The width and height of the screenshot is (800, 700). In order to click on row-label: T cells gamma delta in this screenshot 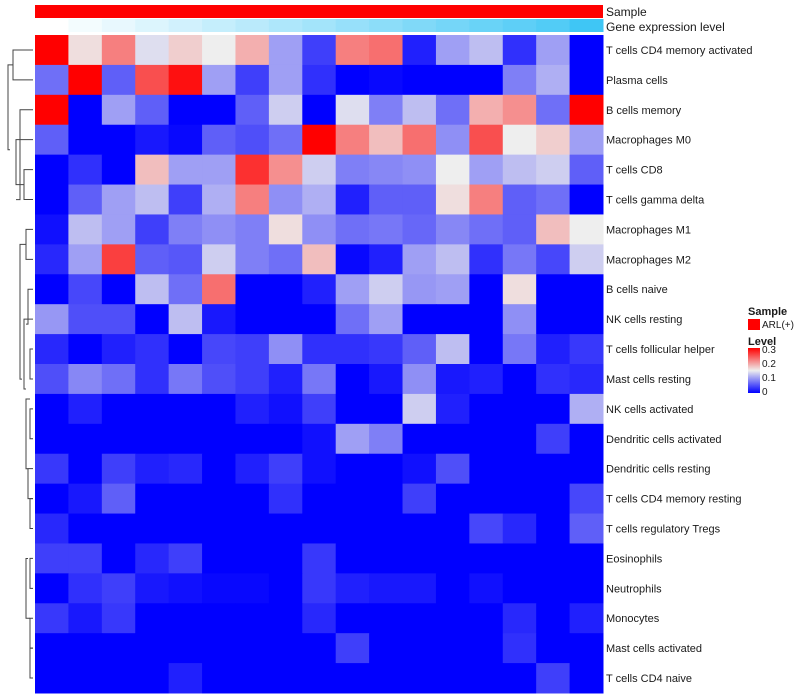, I will do `click(655, 201)`.